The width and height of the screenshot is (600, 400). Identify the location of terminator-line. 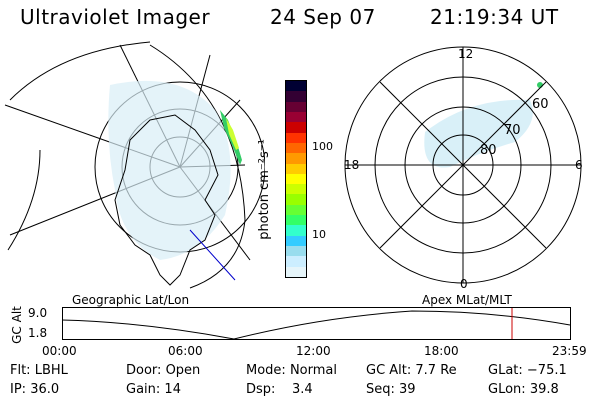
(212, 255).